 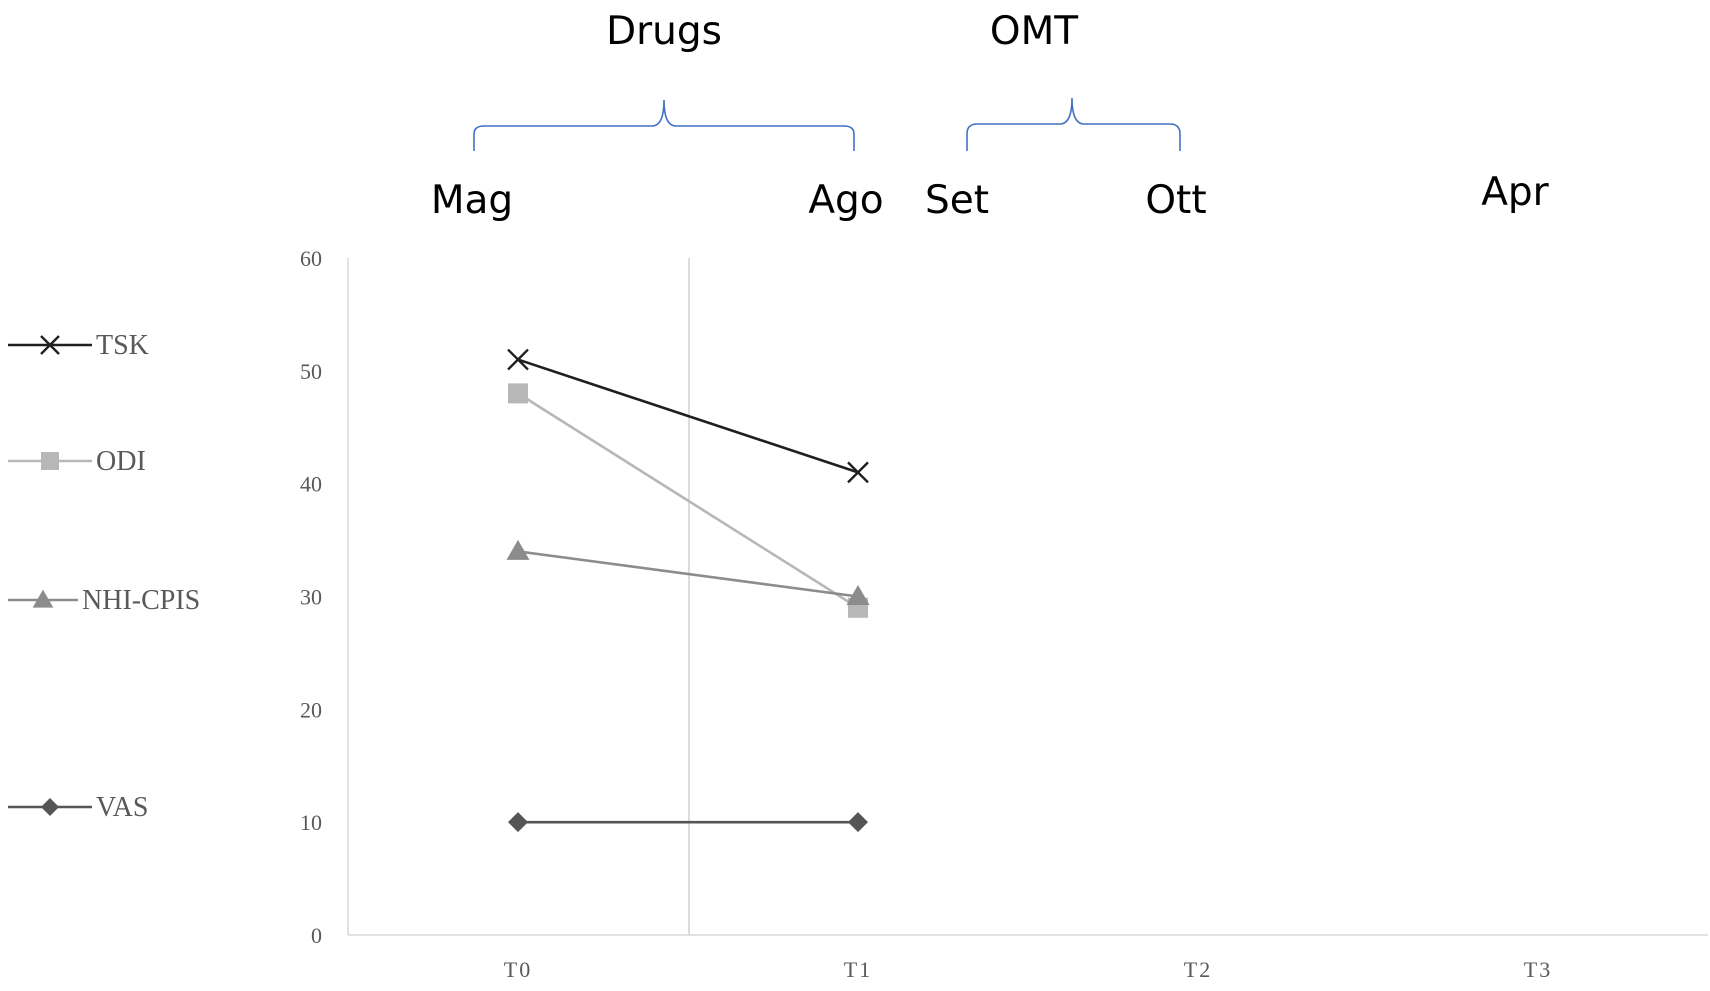 What do you see at coordinates (316, 935) in the screenshot?
I see `y-tick-label: 0` at bounding box center [316, 935].